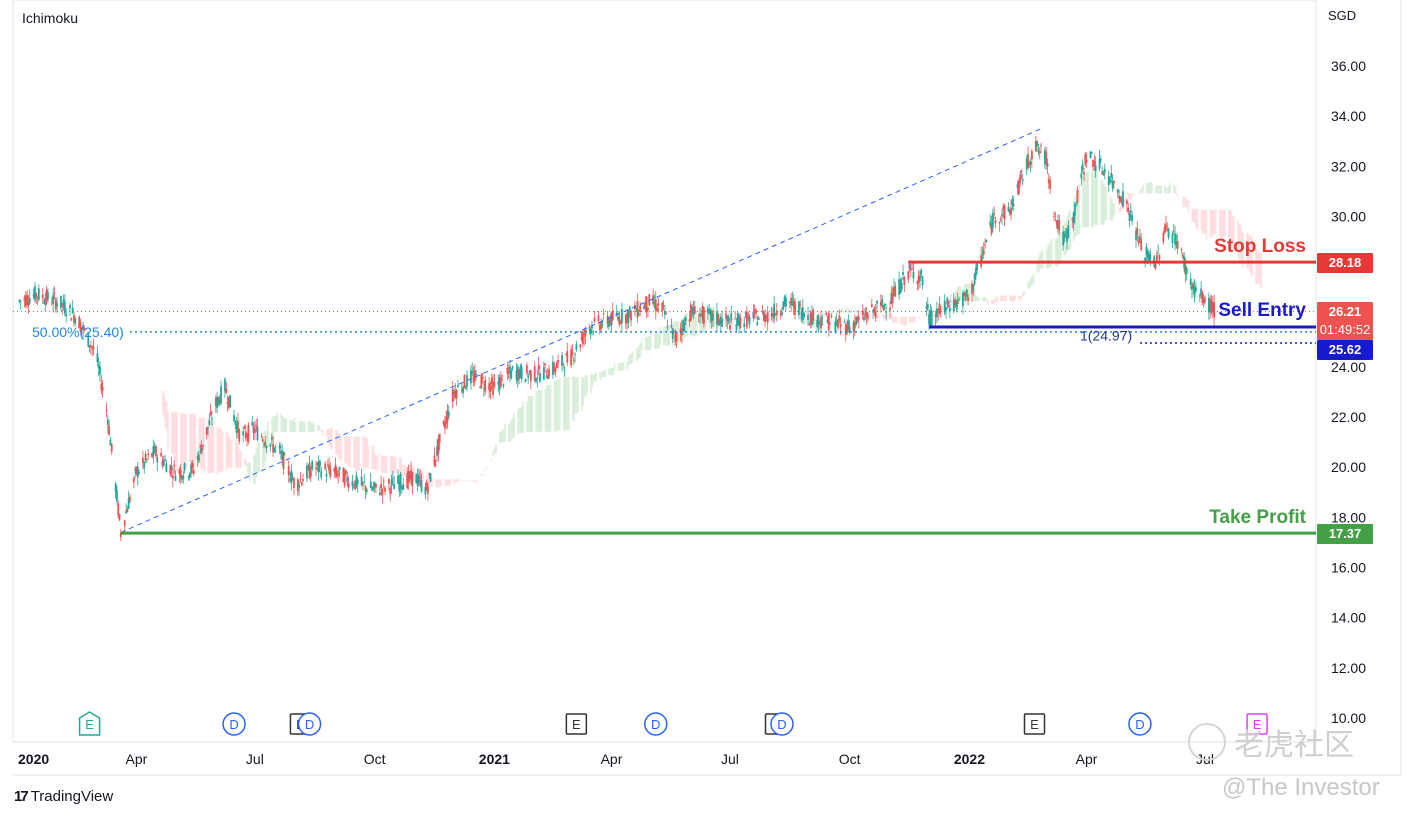 The width and height of the screenshot is (1414, 820). What do you see at coordinates (1348, 216) in the screenshot?
I see `y-tick-label: 30.00` at bounding box center [1348, 216].